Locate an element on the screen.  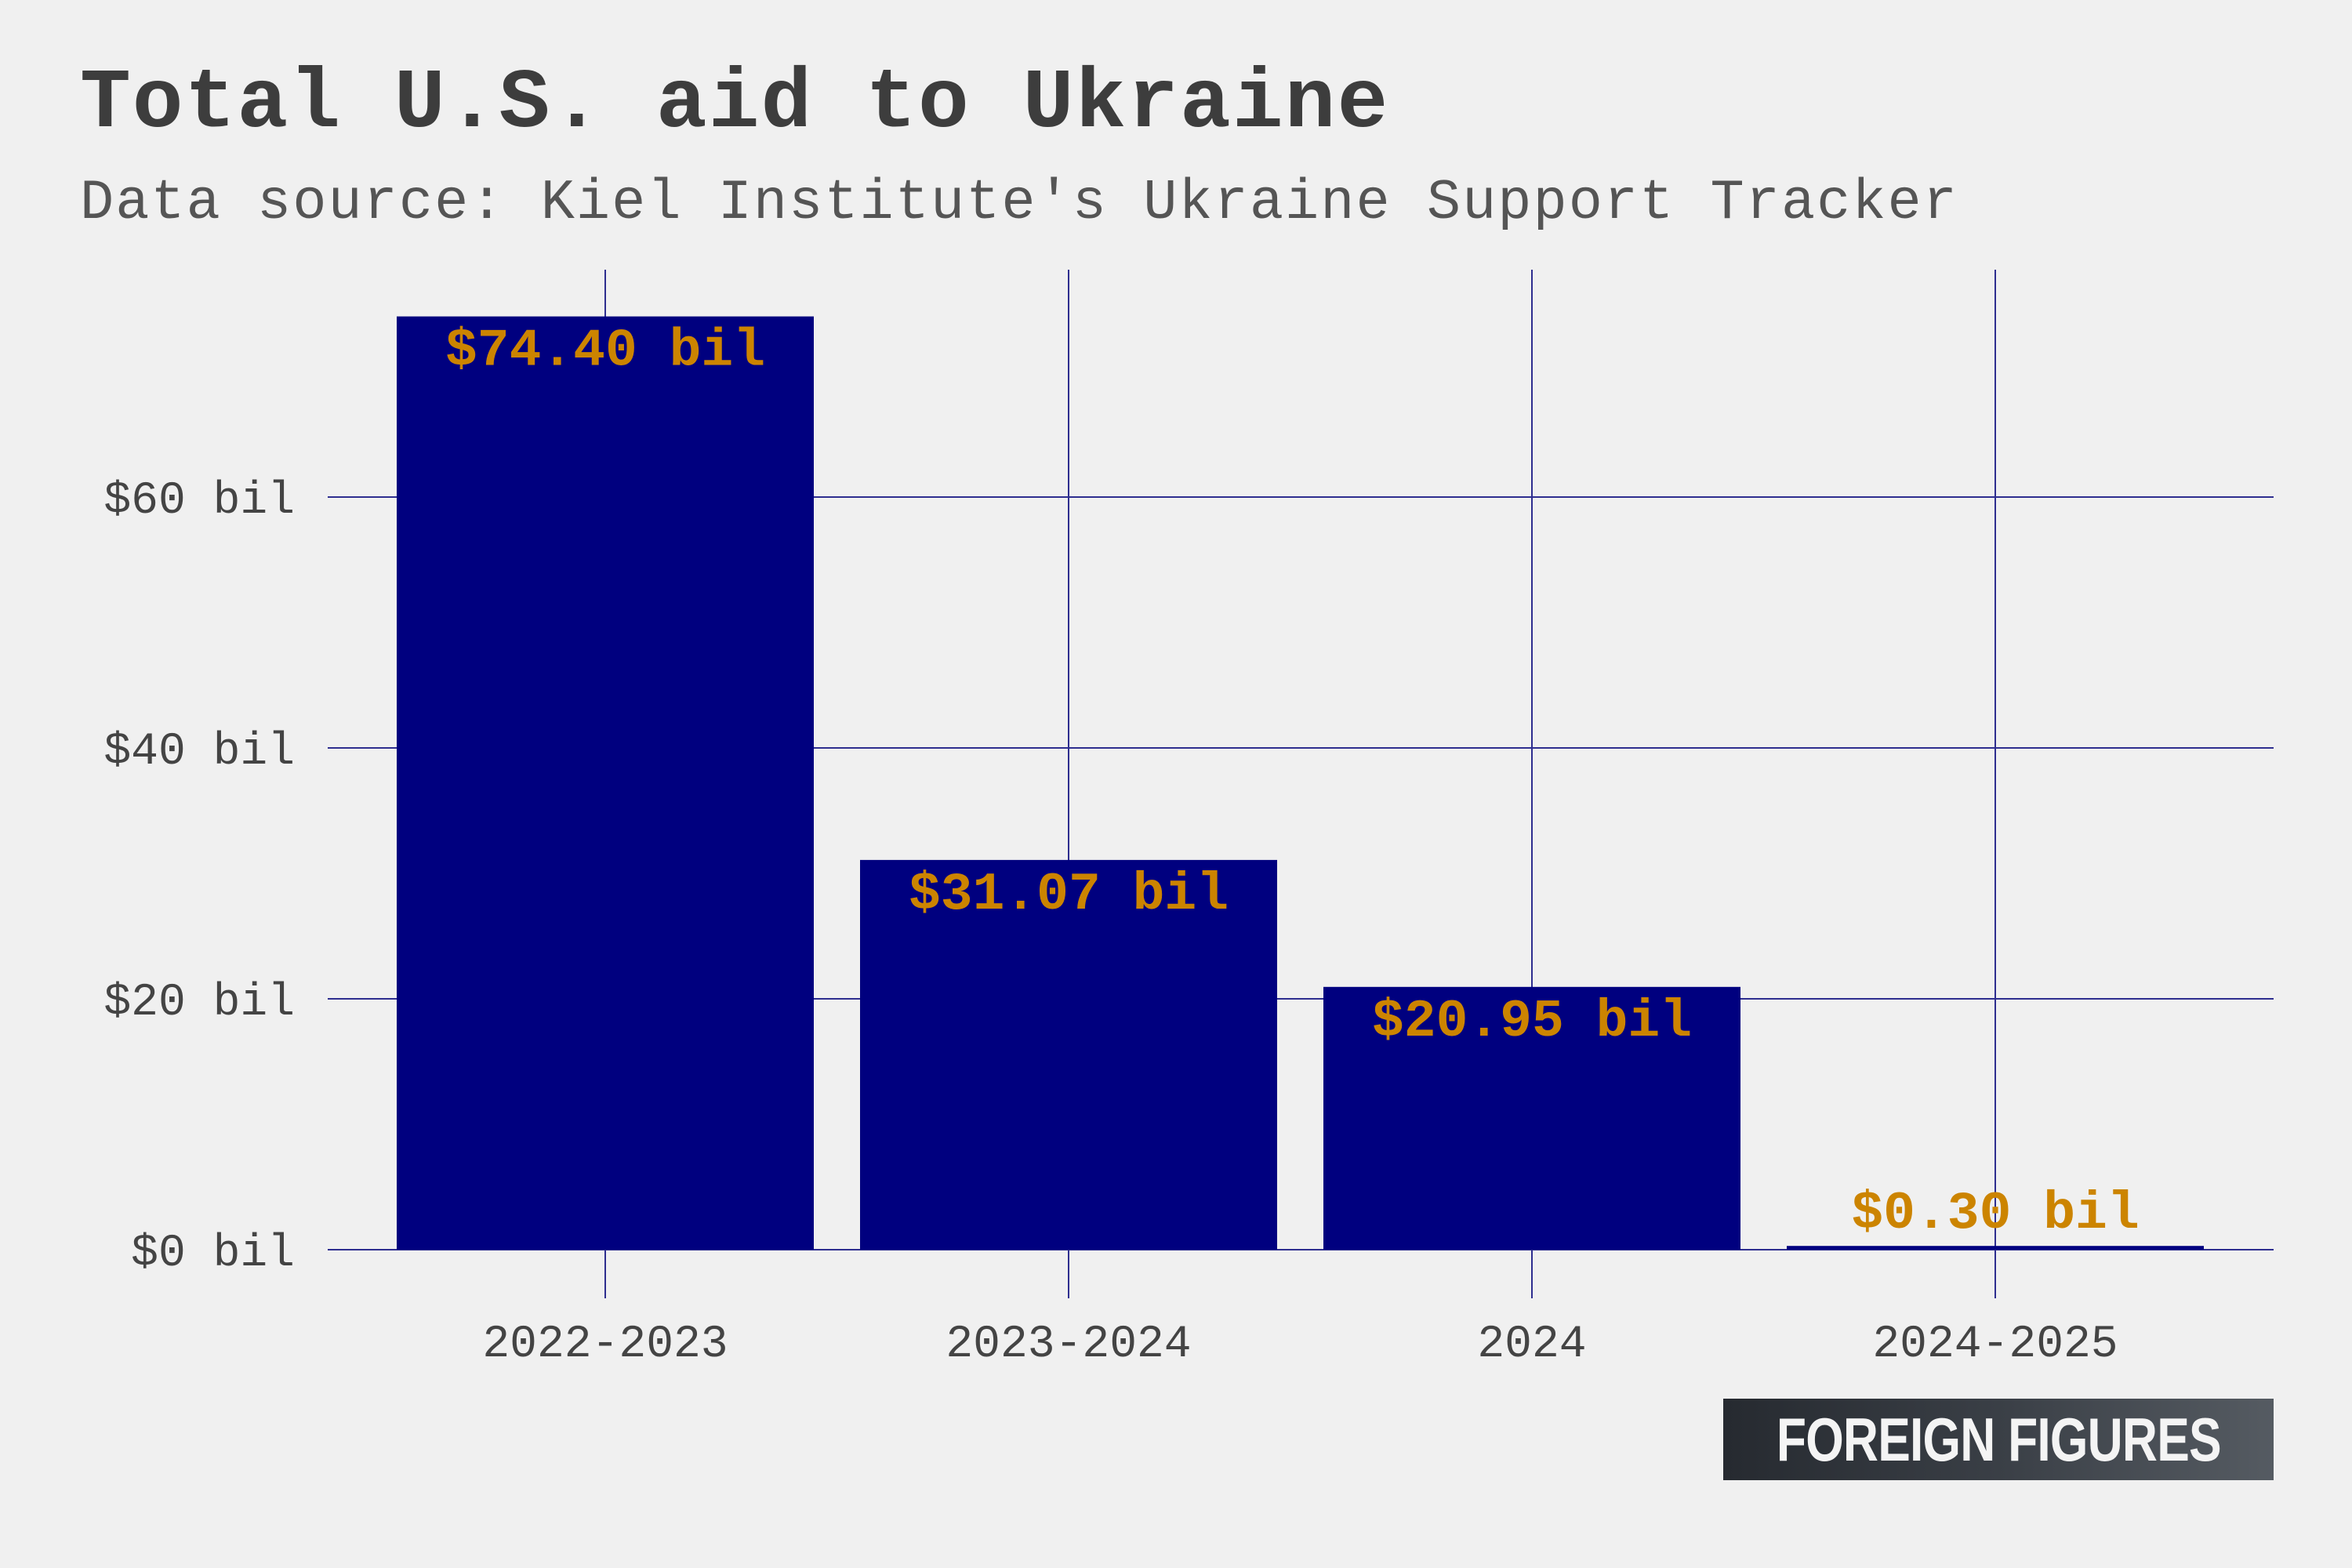
y-tick-label: $20 bil is located at coordinates (199, 1003).